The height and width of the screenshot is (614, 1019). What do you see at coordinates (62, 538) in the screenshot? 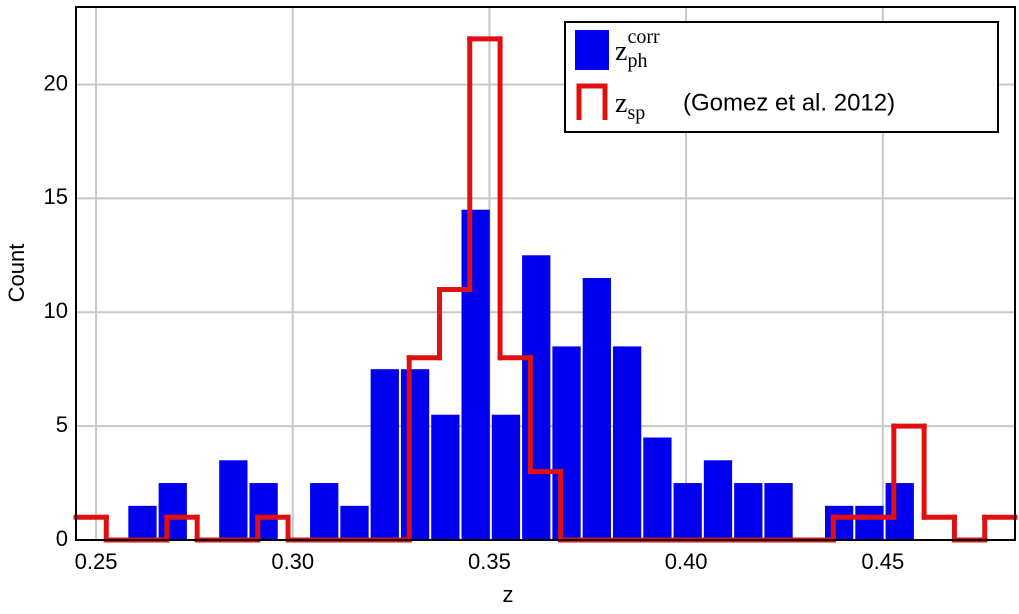
I see `y-tick-label: 0` at bounding box center [62, 538].